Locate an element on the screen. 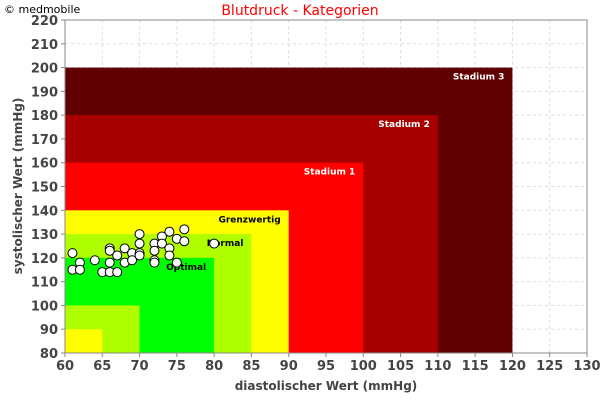 This screenshot has height=400, width=600. x-axis-label: diastolischer Wert (mmHg) is located at coordinates (326, 386).